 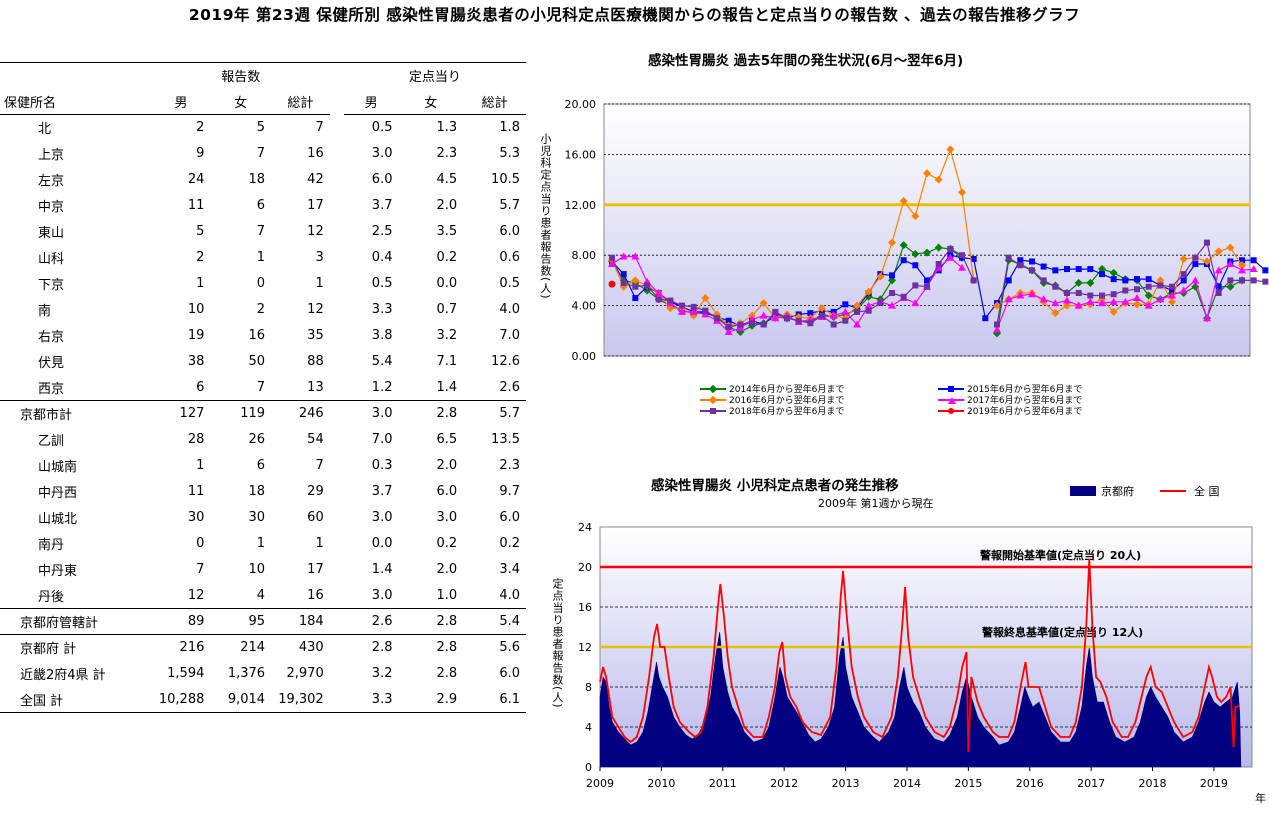 What do you see at coordinates (505, 361) in the screenshot?
I see `row-per-total: 12.6` at bounding box center [505, 361].